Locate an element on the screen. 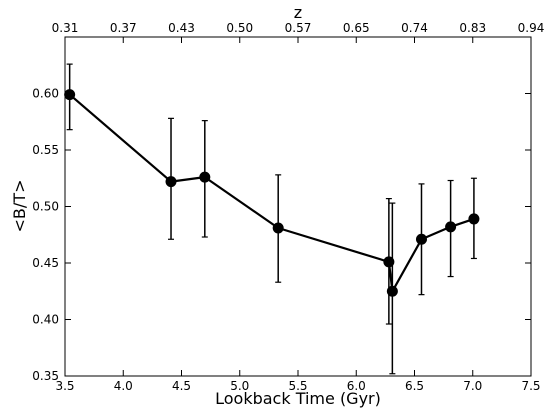 The width and height of the screenshot is (549, 408). bottom-x-axis-ticks: 3.5 4.0 4.5 5.0 5.5 6.0 6.5 7.0 7.5 is located at coordinates (298, 381).